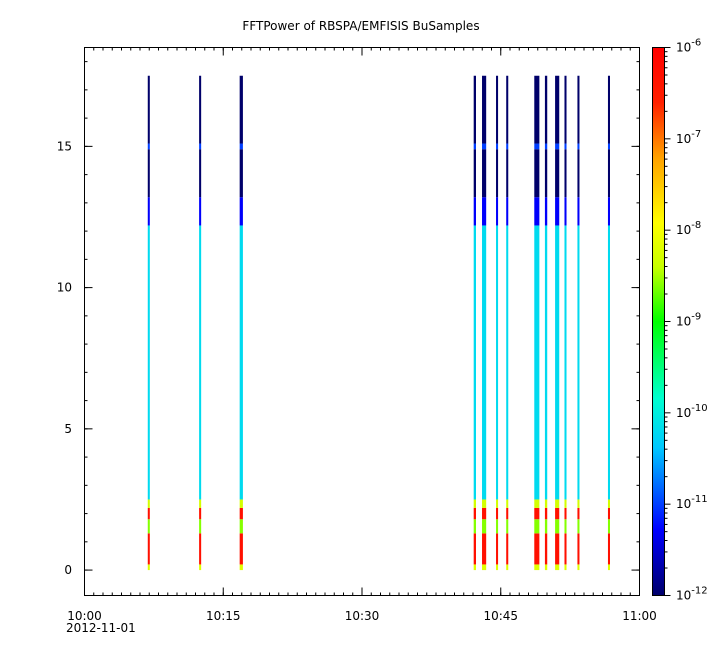 The image size is (724, 656). What do you see at coordinates (84, 616) in the screenshot?
I see `x-tick-label: 10:00` at bounding box center [84, 616].